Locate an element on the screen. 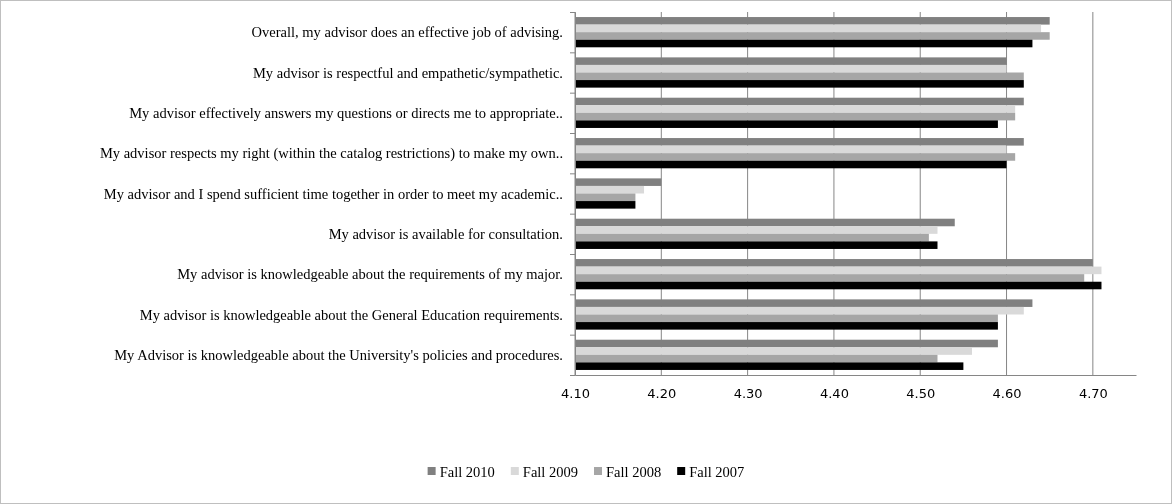 Image resolution: width=1172 pixels, height=504 pixels. legend-label: Fall 2007 is located at coordinates (717, 472).